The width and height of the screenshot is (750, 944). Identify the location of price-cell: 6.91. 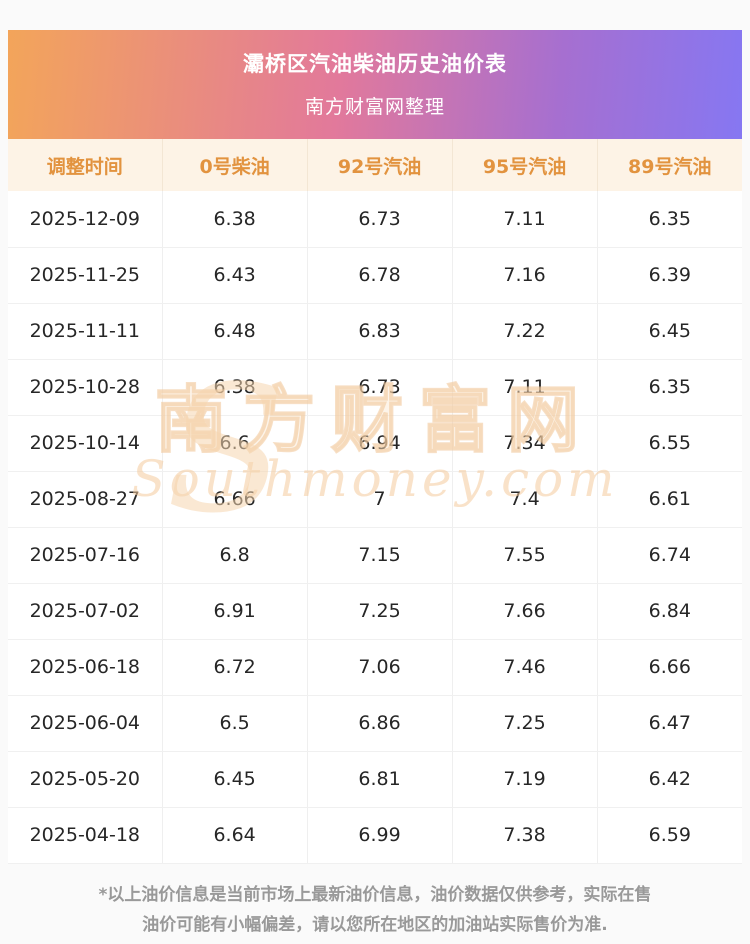
(235, 611).